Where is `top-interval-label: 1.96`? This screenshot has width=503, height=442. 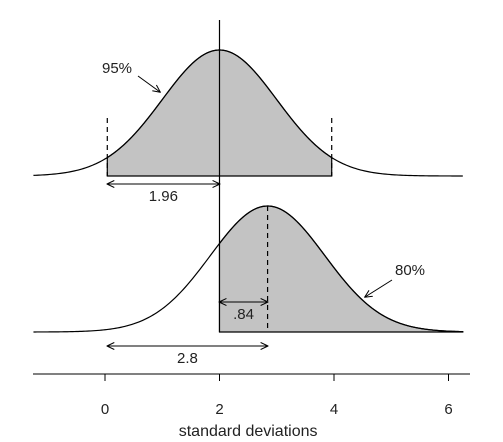
top-interval-label: 1.96 is located at coordinates (163, 196).